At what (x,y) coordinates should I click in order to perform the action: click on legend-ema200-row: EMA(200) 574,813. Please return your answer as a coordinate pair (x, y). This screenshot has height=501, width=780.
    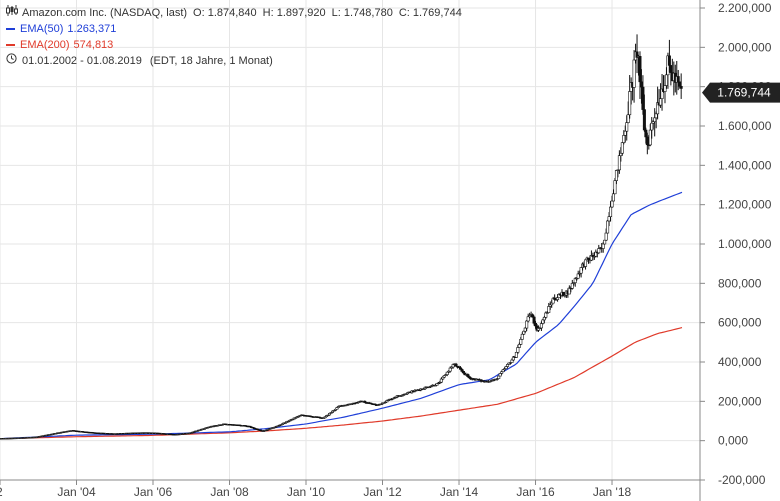
    Looking at the image, I should click on (234, 45).